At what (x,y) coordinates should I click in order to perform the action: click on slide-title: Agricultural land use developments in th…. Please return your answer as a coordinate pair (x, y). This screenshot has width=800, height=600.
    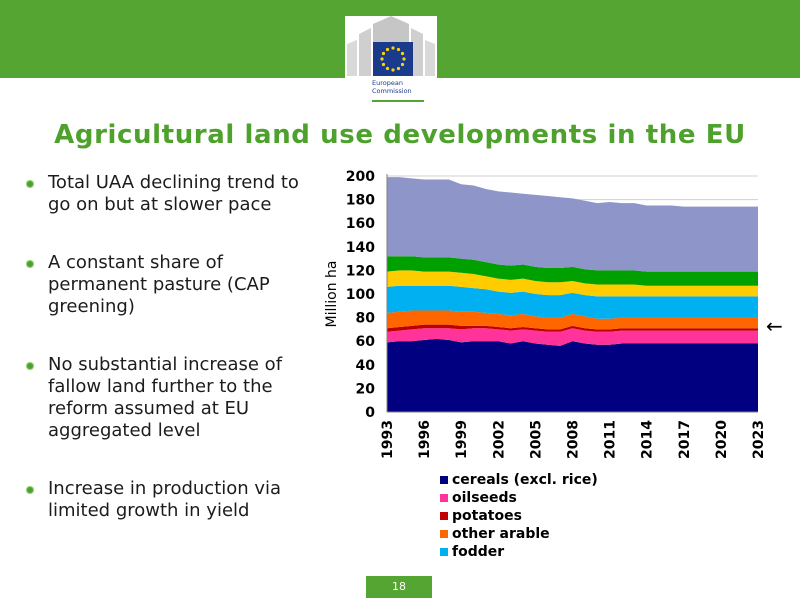
    Looking at the image, I should click on (400, 135).